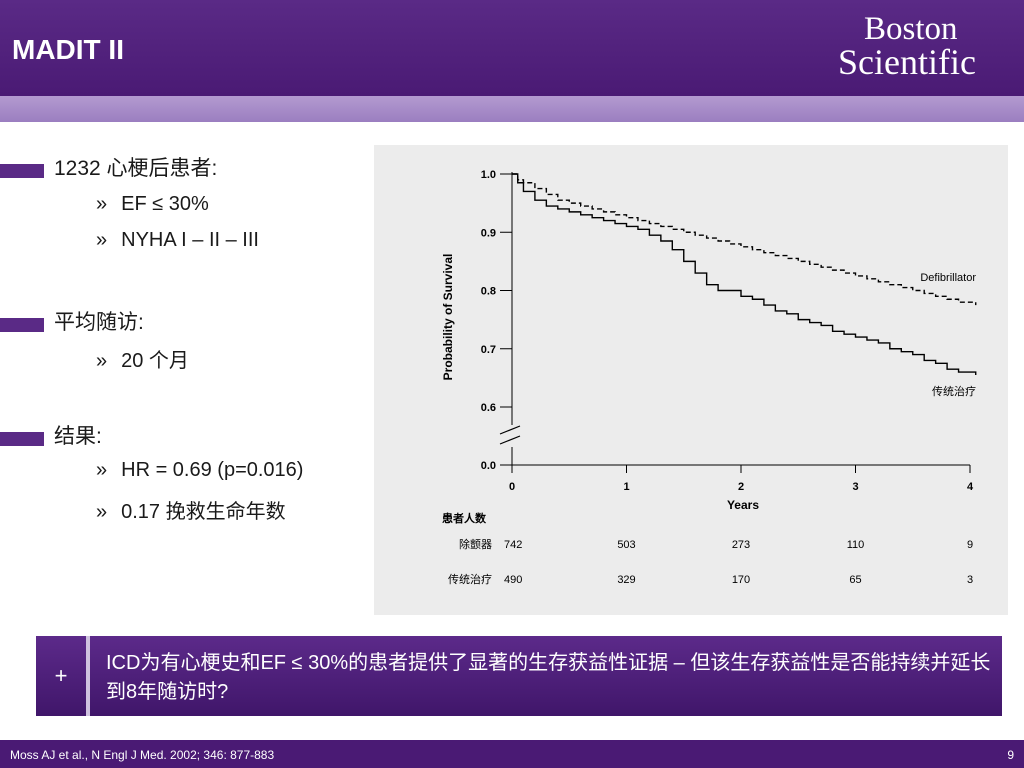 This screenshot has height=768, width=1024. I want to click on slide-title: MADIT II, so click(68, 49).